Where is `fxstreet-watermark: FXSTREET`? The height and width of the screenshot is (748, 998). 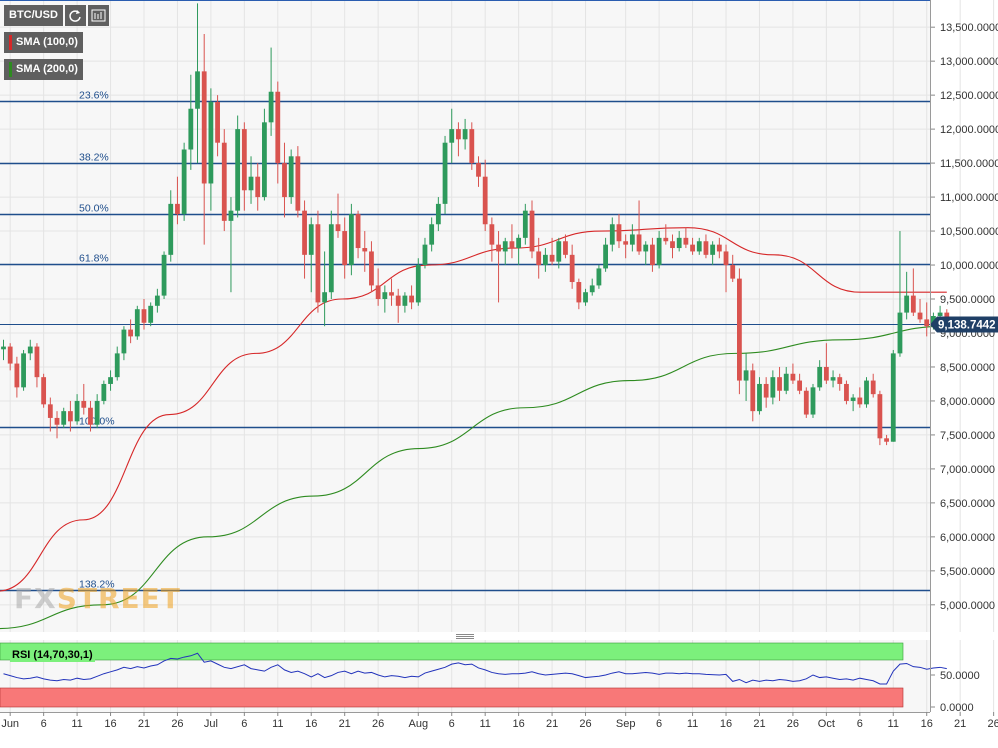
fxstreet-watermark: FXSTREET is located at coordinates (97, 598).